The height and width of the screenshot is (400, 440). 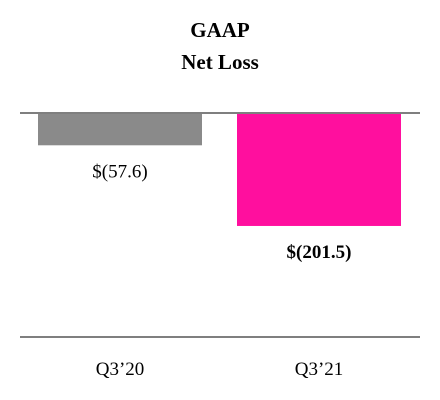 What do you see at coordinates (220, 30) in the screenshot?
I see `chart-title-line1: GAAP` at bounding box center [220, 30].